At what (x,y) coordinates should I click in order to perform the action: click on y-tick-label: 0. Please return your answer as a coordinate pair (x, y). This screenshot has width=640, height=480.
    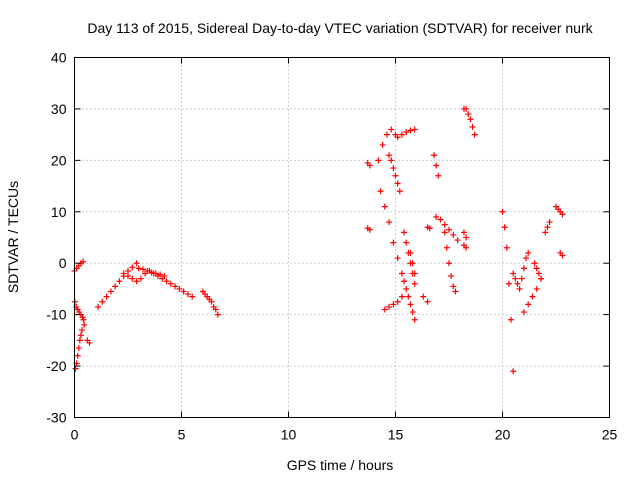
    Looking at the image, I should click on (63, 263).